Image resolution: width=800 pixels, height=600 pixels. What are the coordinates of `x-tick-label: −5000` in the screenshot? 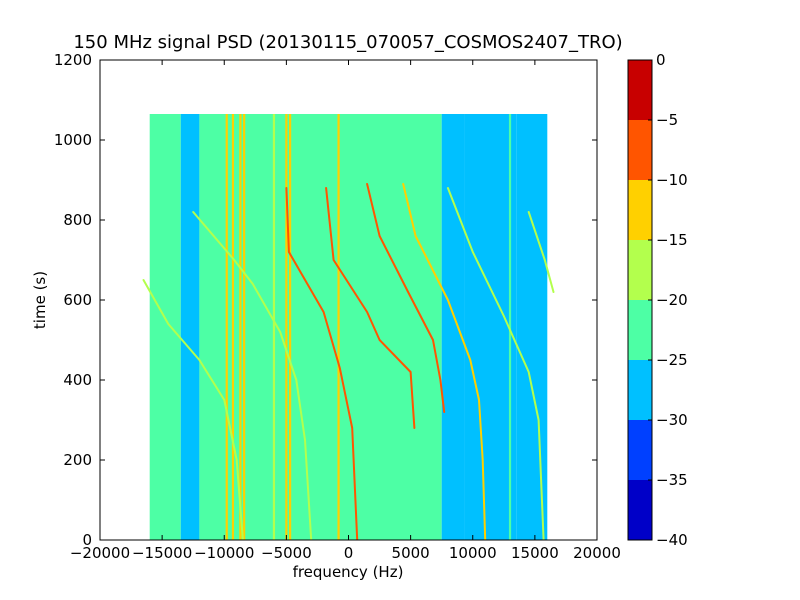 It's located at (286, 553).